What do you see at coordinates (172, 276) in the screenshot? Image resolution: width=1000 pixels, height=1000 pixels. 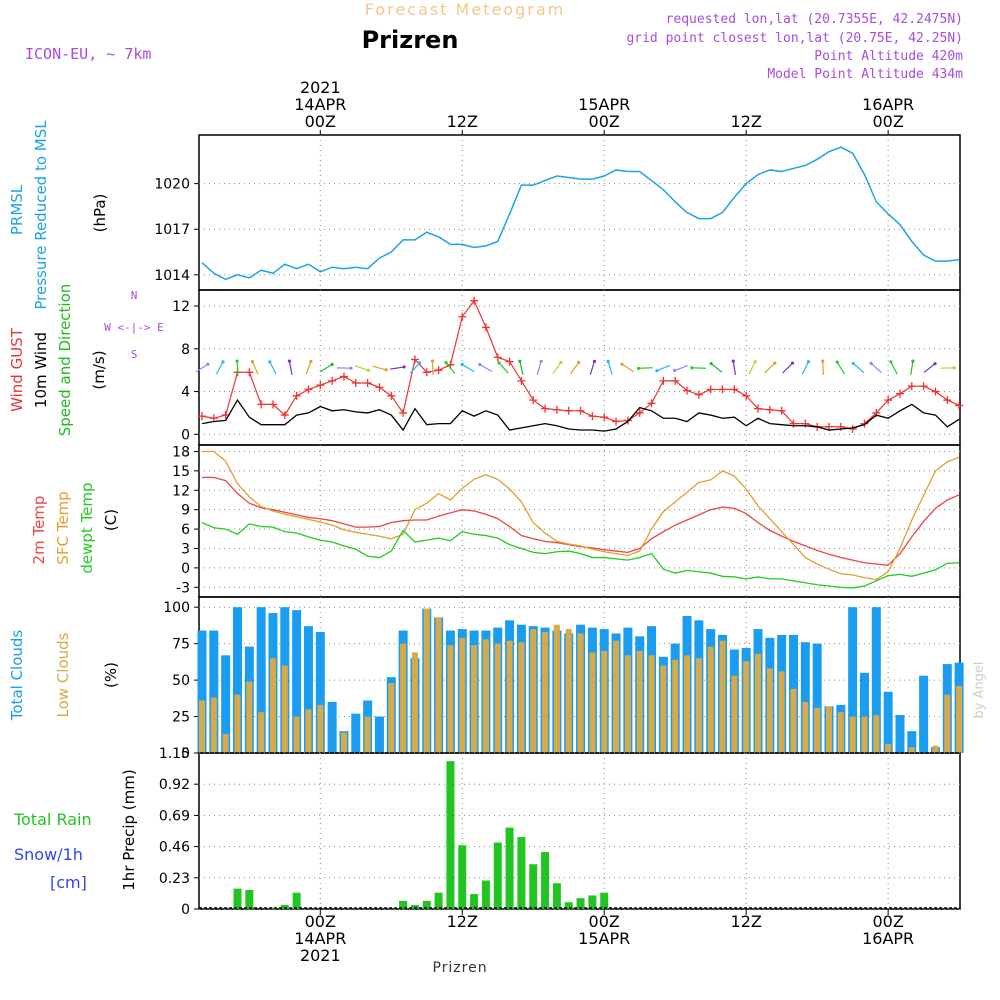 I see `pressure-tick-label: 1014` at bounding box center [172, 276].